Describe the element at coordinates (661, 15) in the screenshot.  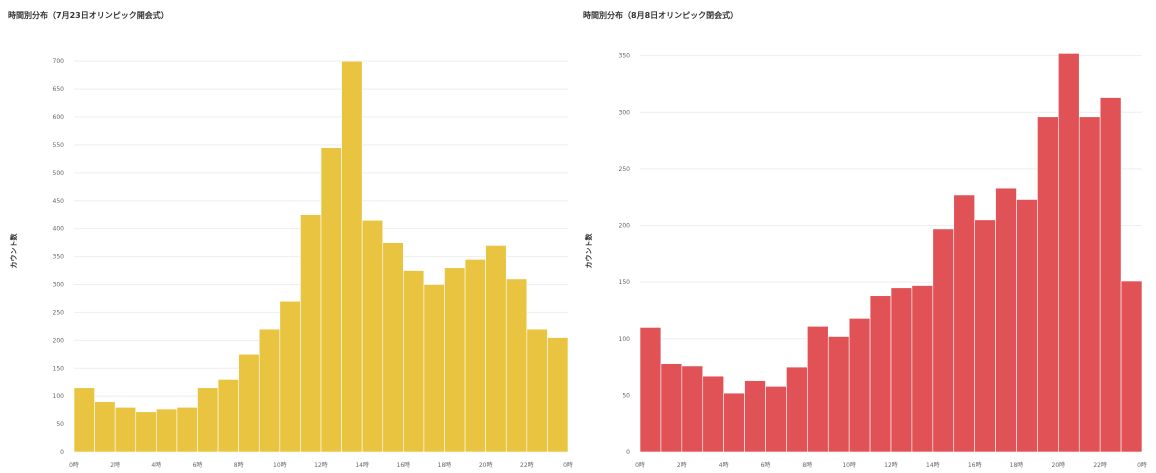
I see `chart-title: 時間別分布（8月8日オリンピック閉会式）` at that location.